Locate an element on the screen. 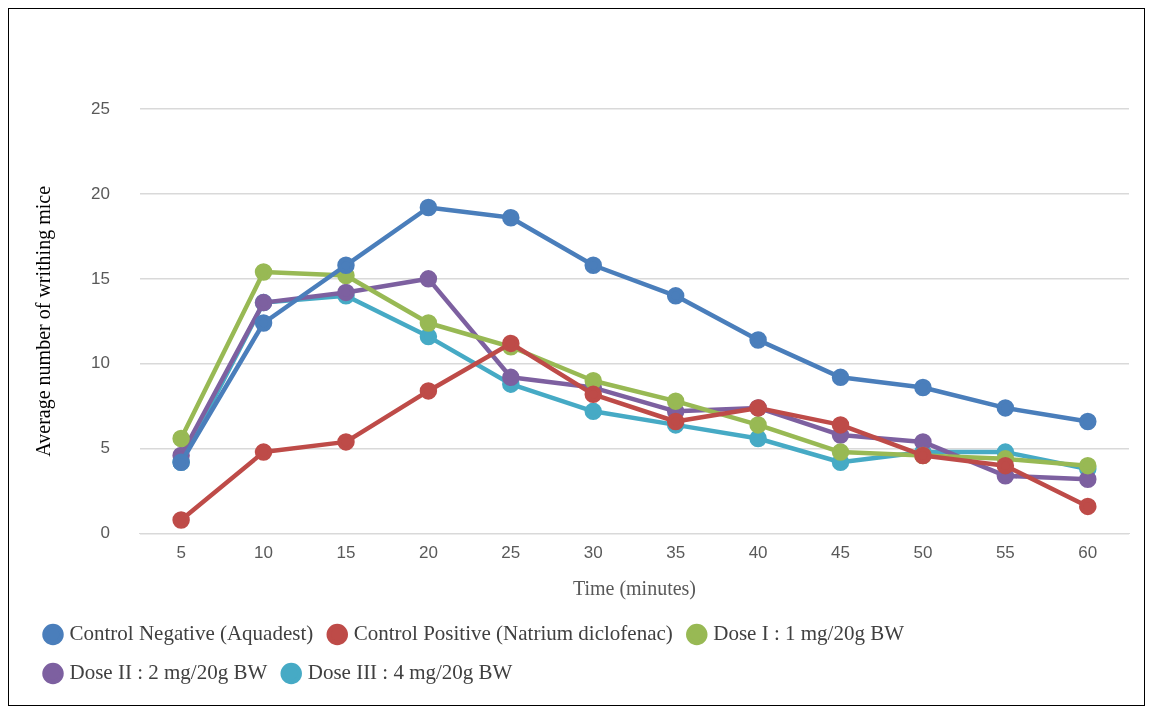 This screenshot has width=1155, height=716. x-tick-label: 10 is located at coordinates (264, 553).